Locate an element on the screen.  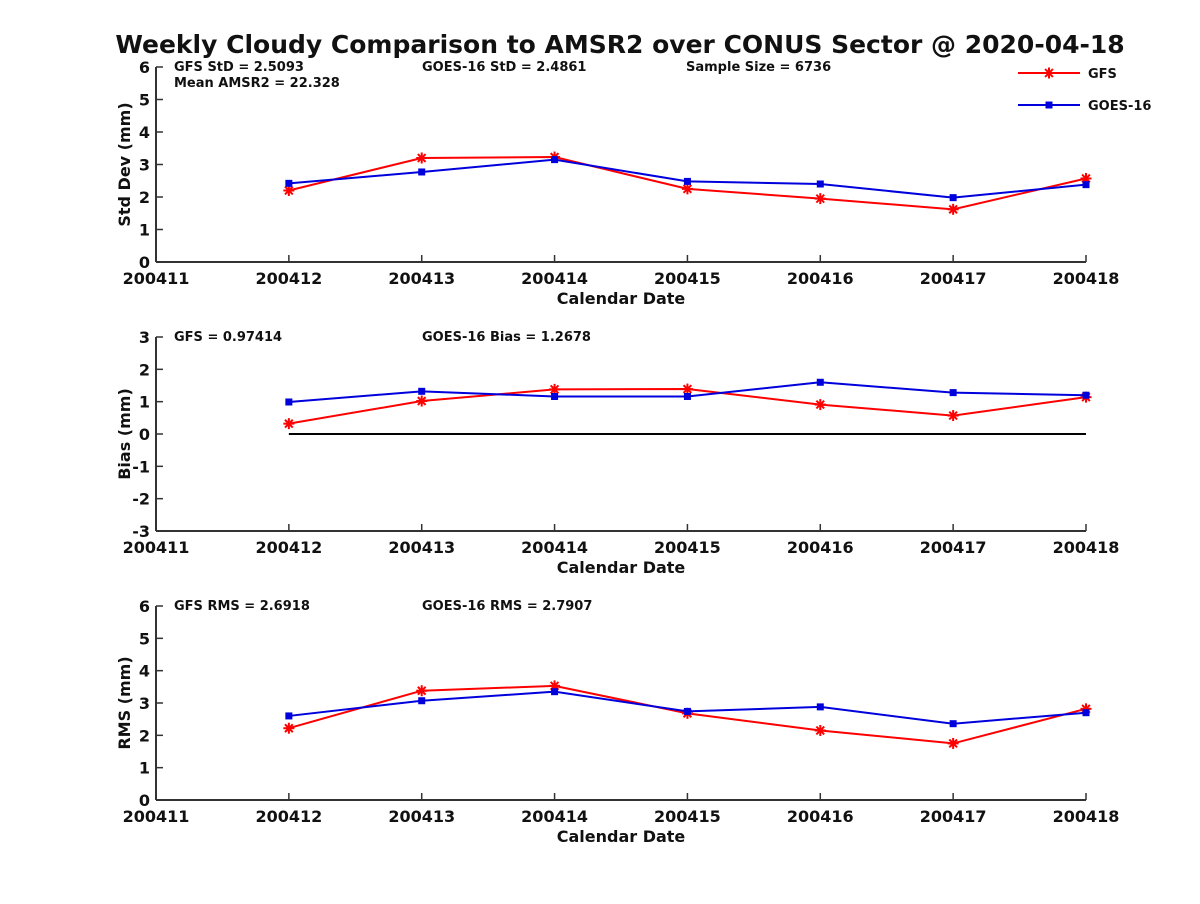
x-tick-label: 200414 is located at coordinates (554, 816).